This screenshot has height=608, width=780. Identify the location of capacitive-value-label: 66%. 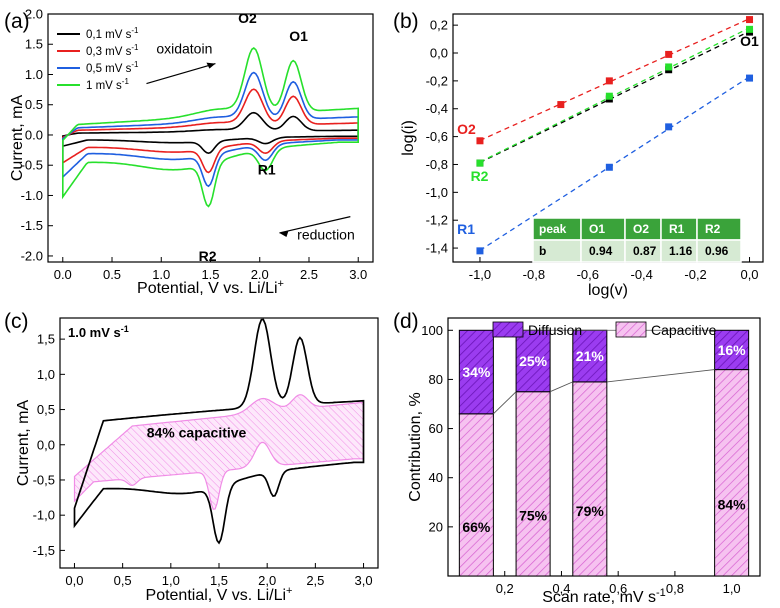
(476, 527).